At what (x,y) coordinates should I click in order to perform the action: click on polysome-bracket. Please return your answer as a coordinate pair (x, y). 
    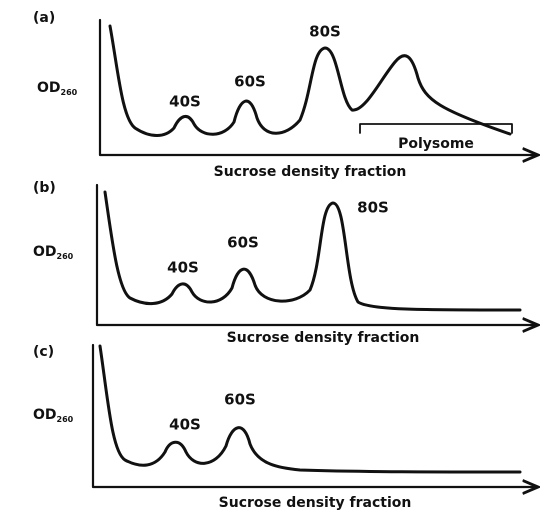
    Looking at the image, I should click on (436, 128).